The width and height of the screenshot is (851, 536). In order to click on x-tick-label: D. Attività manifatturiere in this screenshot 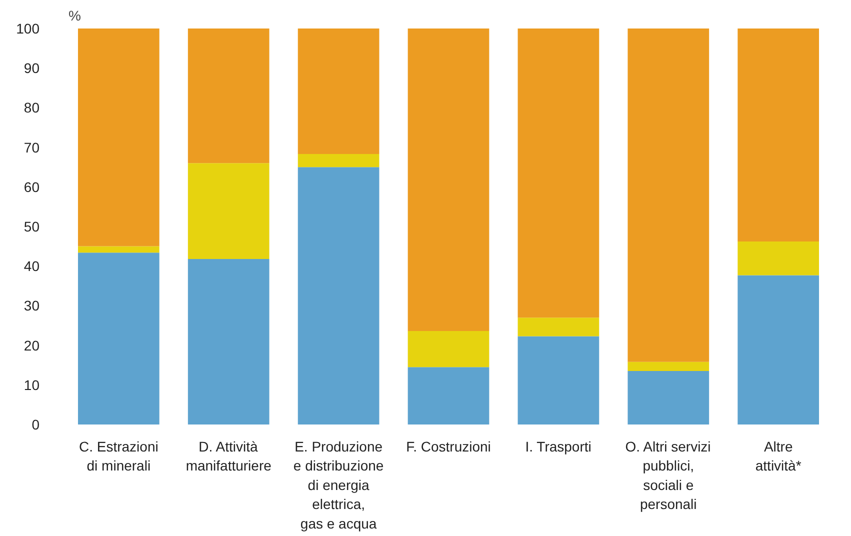, I will do `click(229, 456)`.